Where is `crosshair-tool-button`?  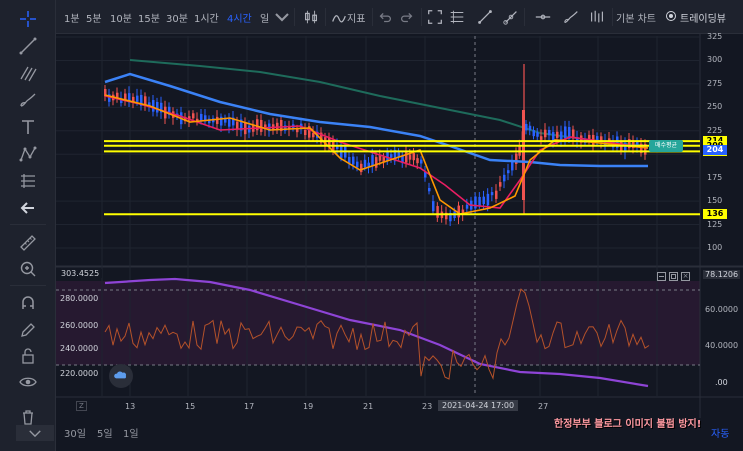 crosshair-tool-button is located at coordinates (28, 19).